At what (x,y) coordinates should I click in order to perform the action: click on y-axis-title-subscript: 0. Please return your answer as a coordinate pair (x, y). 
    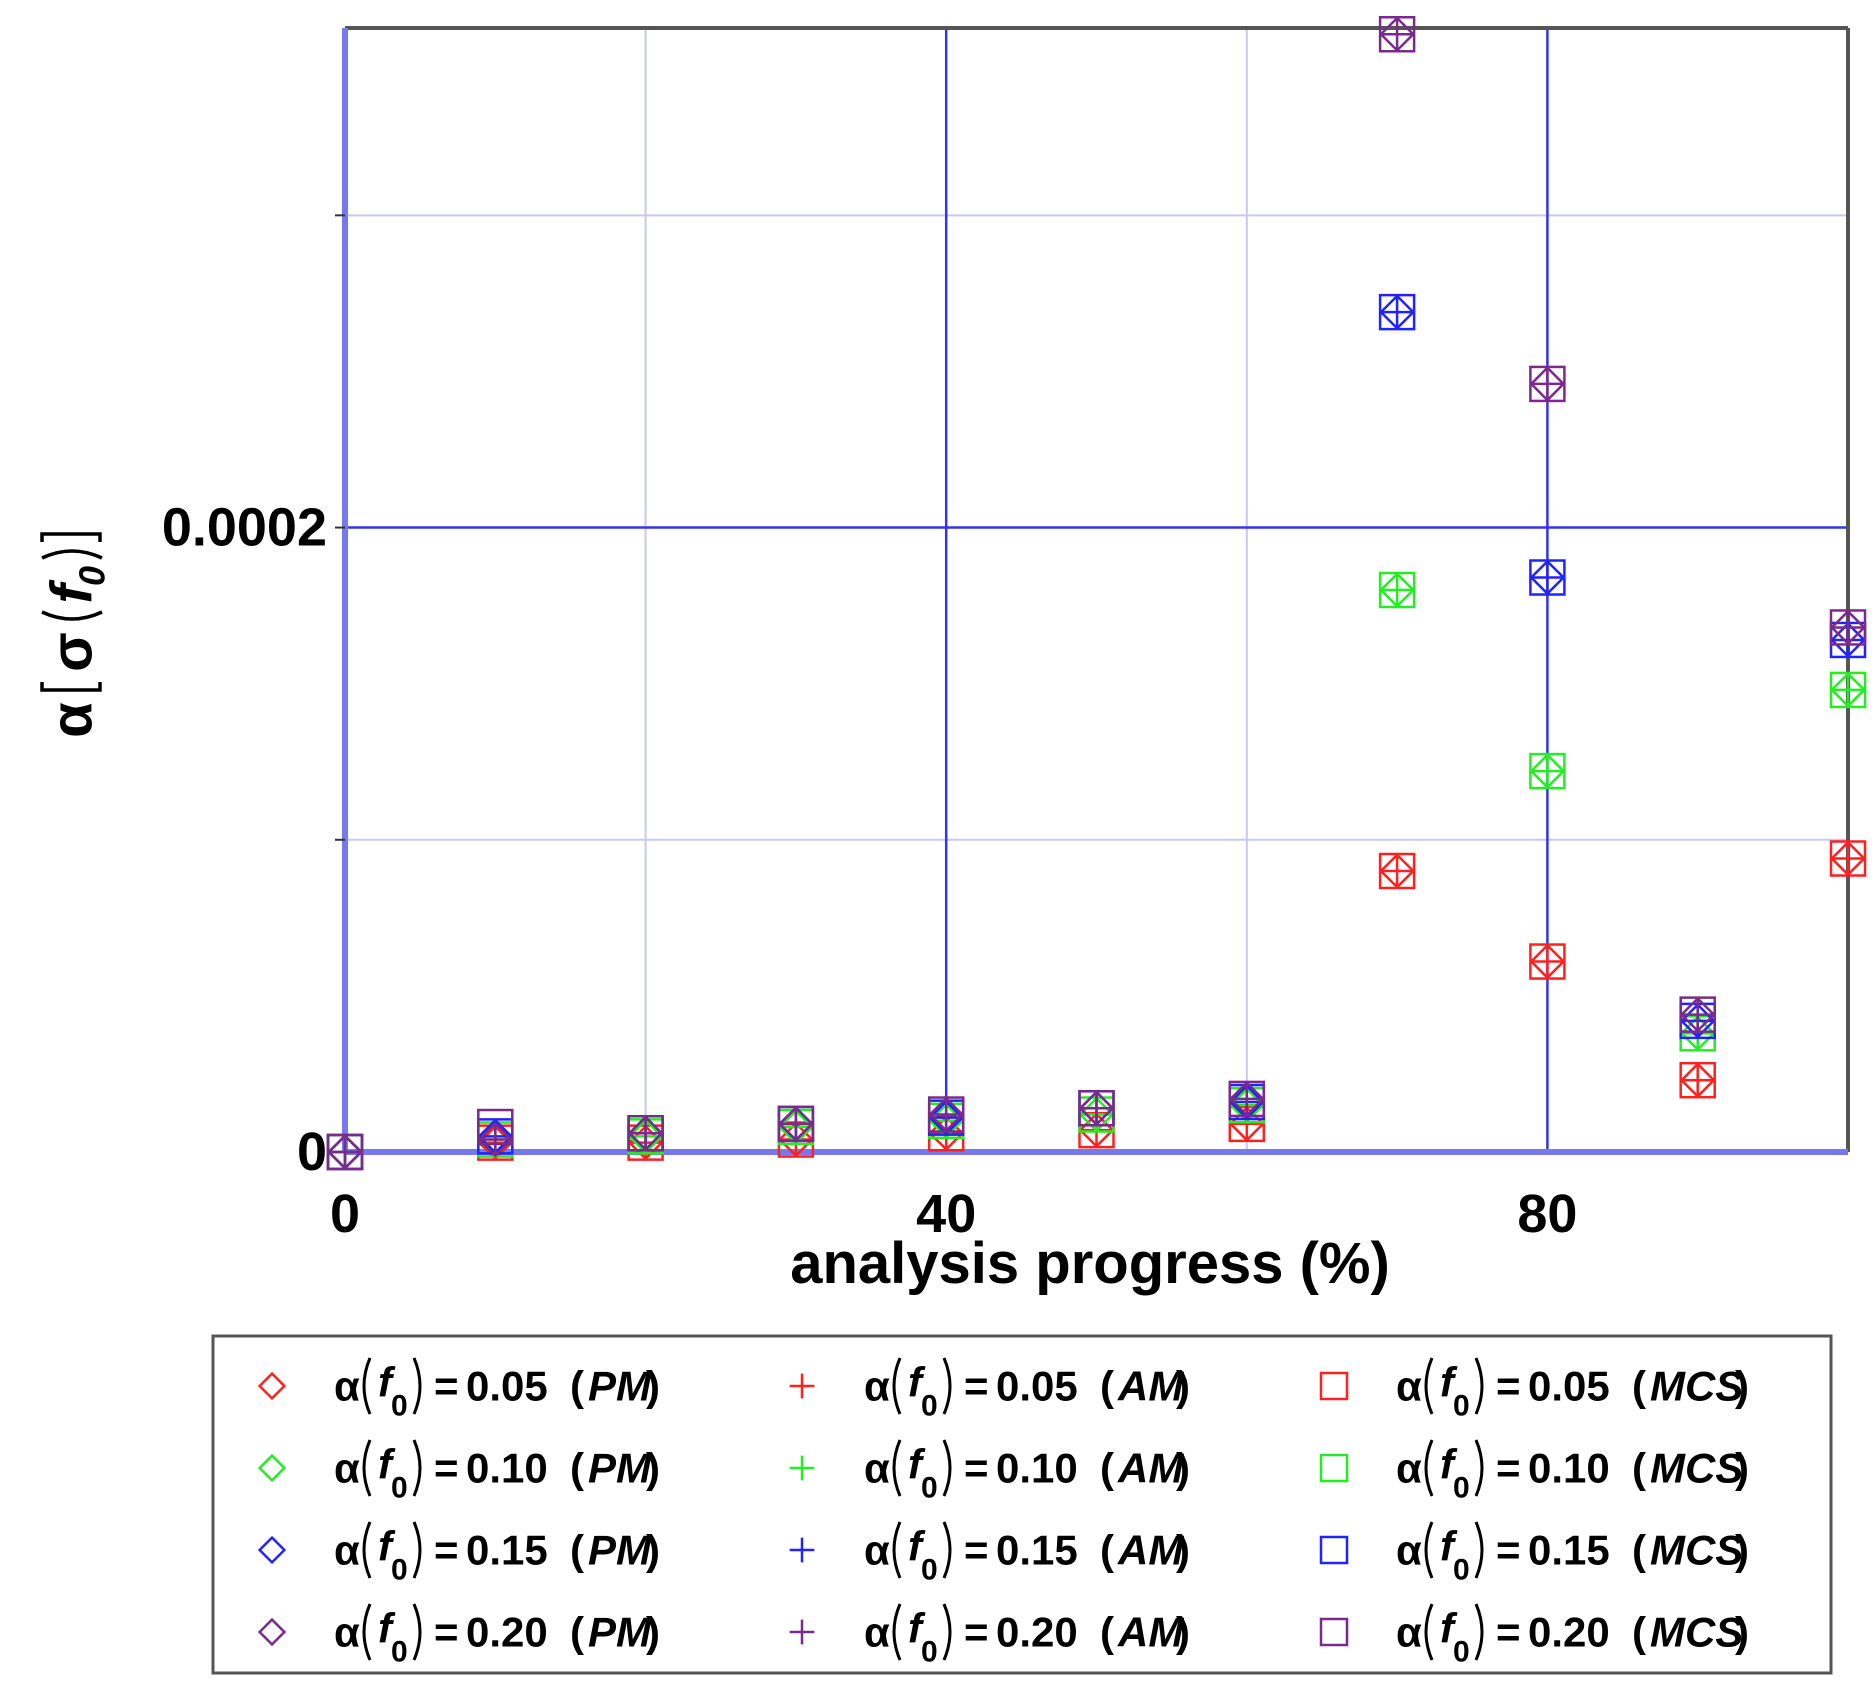
    Looking at the image, I should click on (92, 576).